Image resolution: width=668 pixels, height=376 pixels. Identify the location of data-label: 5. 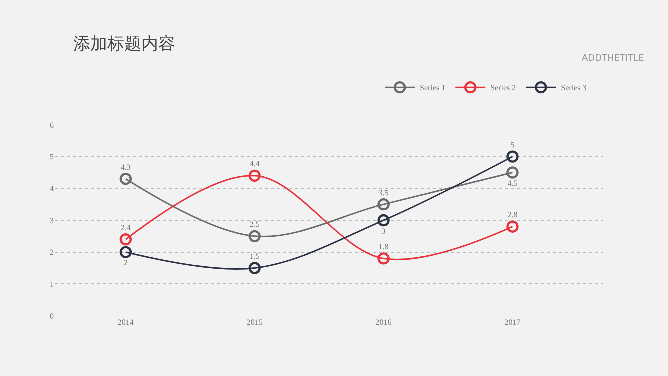
(512, 145).